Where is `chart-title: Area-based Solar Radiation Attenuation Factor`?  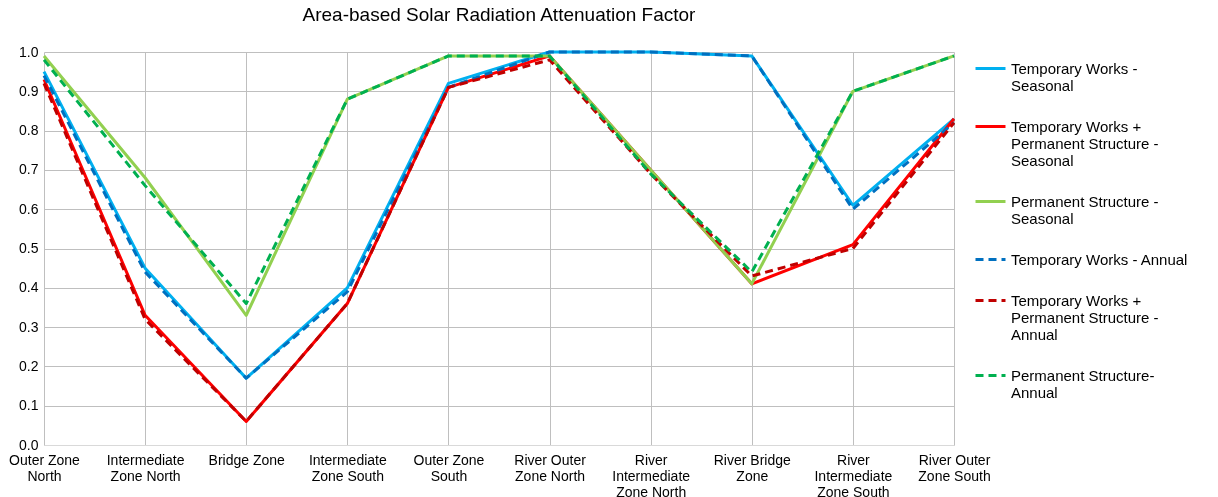 chart-title: Area-based Solar Radiation Attenuation Factor is located at coordinates (499, 14).